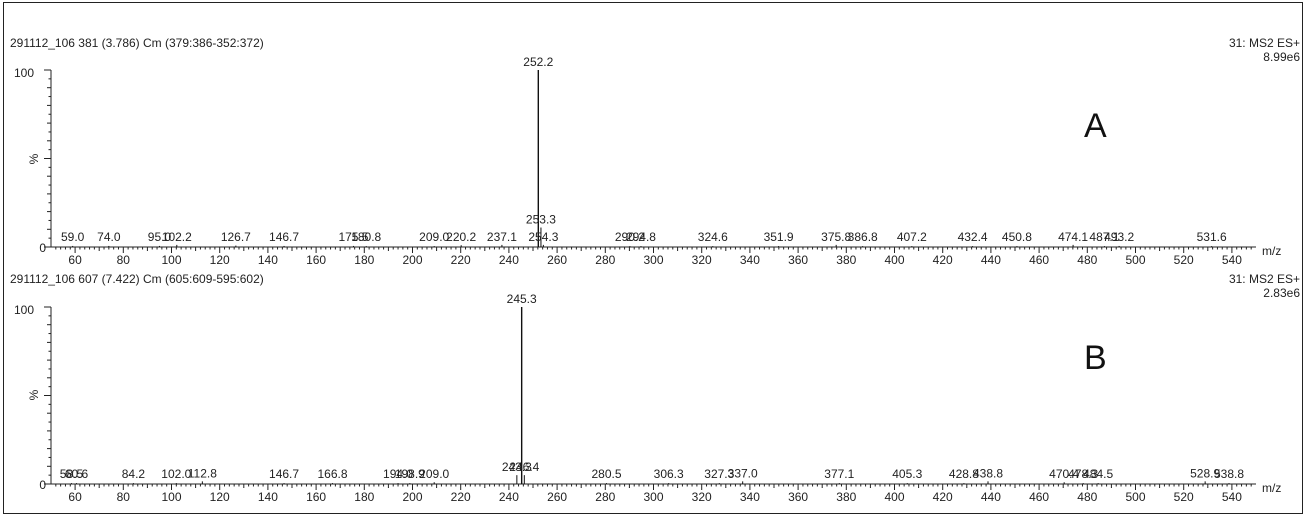  I want to click on panel-a-x-tick-label: 480, so click(1087, 260).